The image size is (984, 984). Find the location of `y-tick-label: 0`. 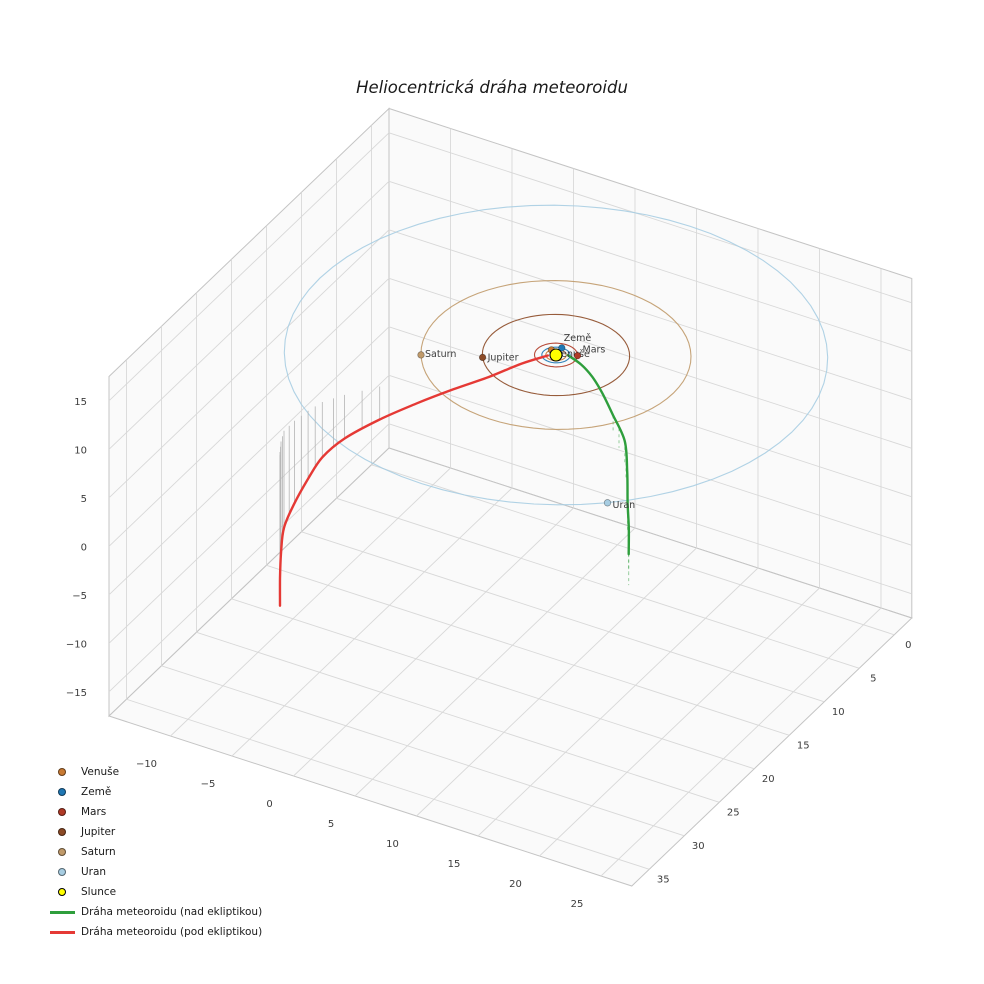

y-tick-label: 0 is located at coordinates (908, 645).